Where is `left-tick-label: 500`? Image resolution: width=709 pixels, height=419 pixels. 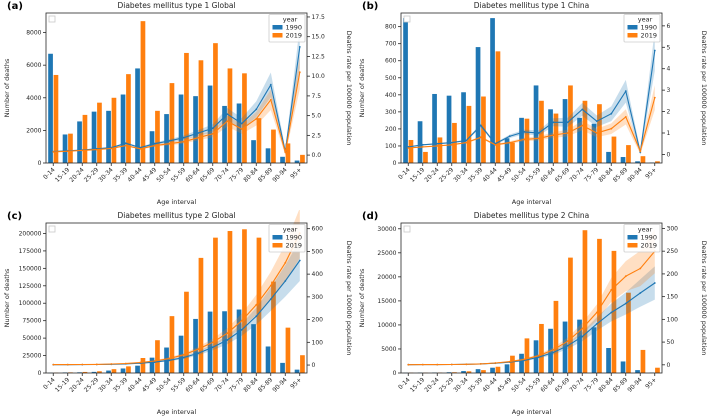 left-tick-label: 500 is located at coordinates (391, 78).